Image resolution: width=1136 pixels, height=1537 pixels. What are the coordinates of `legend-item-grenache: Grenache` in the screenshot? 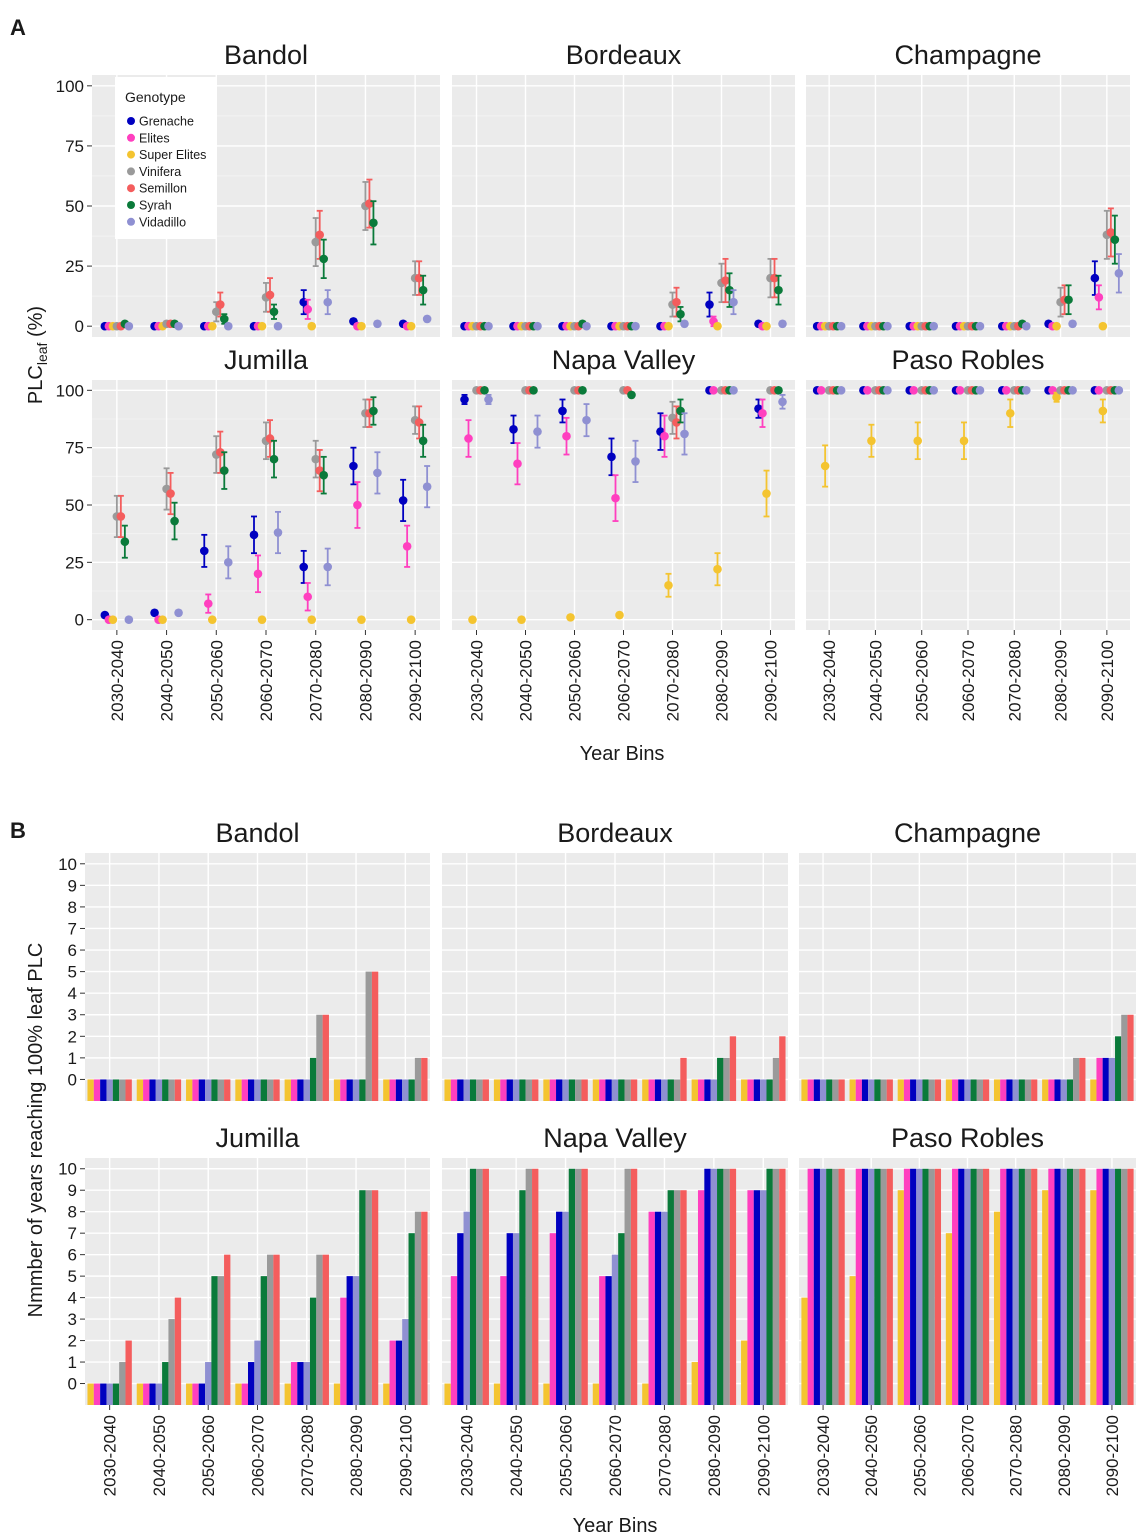 It's located at (160, 122).